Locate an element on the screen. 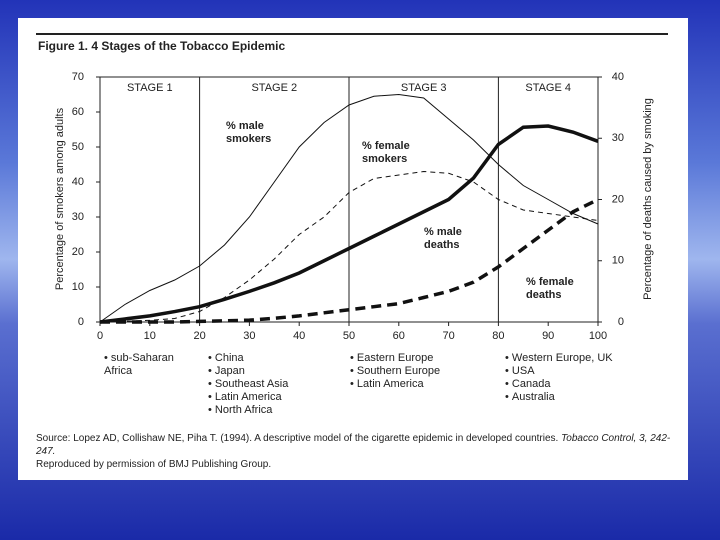 Image resolution: width=720 pixels, height=540 pixels. region: North Africa is located at coordinates (268, 410).